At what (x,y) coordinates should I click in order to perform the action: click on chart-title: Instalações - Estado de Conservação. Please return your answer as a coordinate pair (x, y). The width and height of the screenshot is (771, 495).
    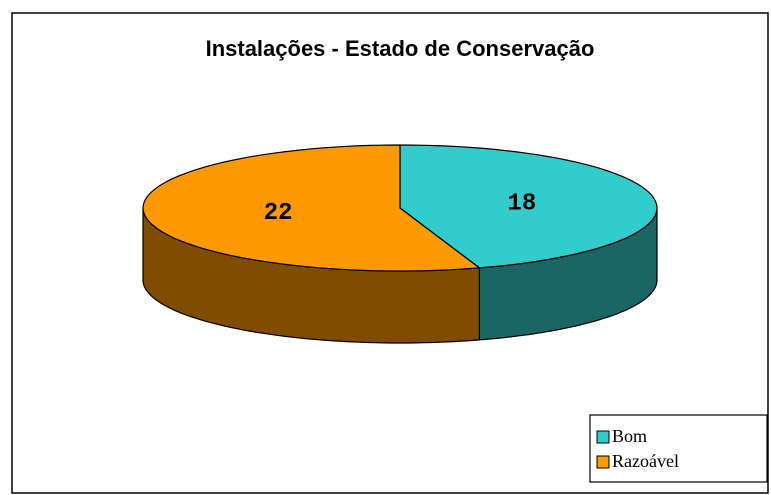
    Looking at the image, I should click on (400, 48).